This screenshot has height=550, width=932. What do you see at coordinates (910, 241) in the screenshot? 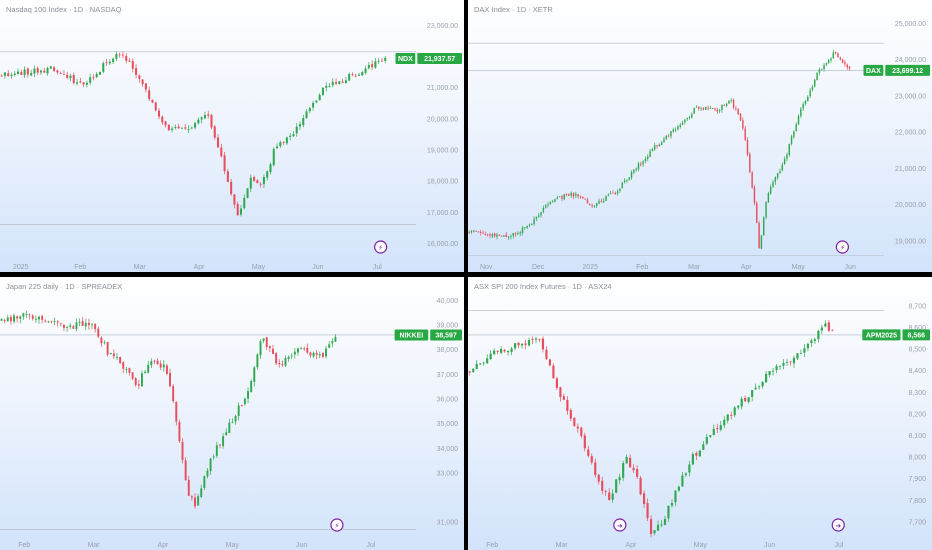
I see `y-tick-label: 19,000.00` at bounding box center [910, 241].